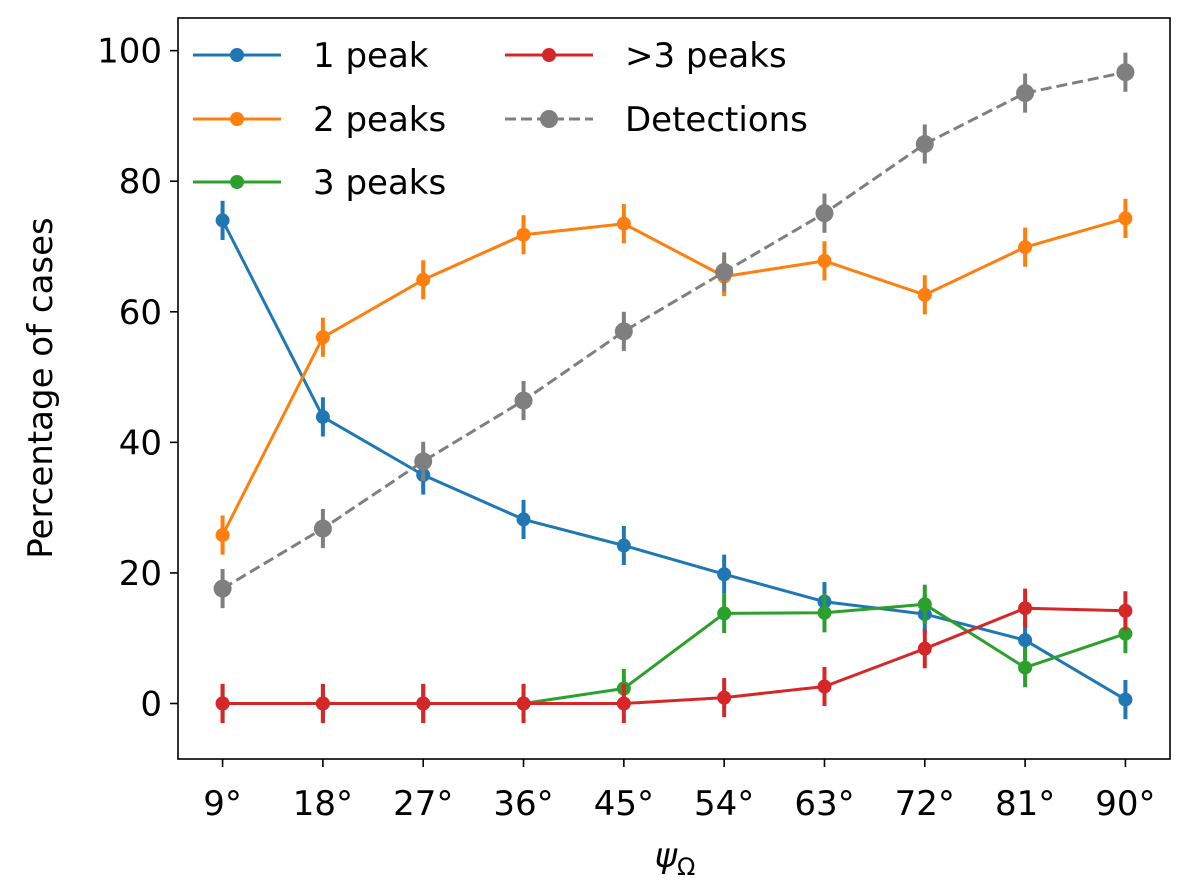 The image size is (1190, 895). I want to click on x-axis-title-subscript: Ω, so click(686, 867).